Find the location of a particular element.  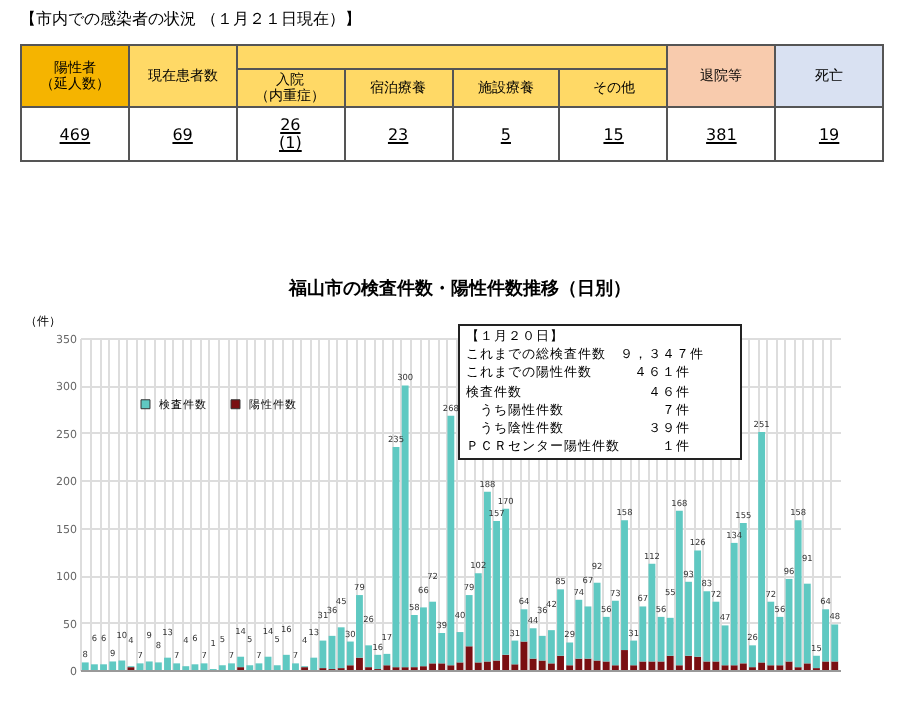

text: 19 is located at coordinates (829, 134).